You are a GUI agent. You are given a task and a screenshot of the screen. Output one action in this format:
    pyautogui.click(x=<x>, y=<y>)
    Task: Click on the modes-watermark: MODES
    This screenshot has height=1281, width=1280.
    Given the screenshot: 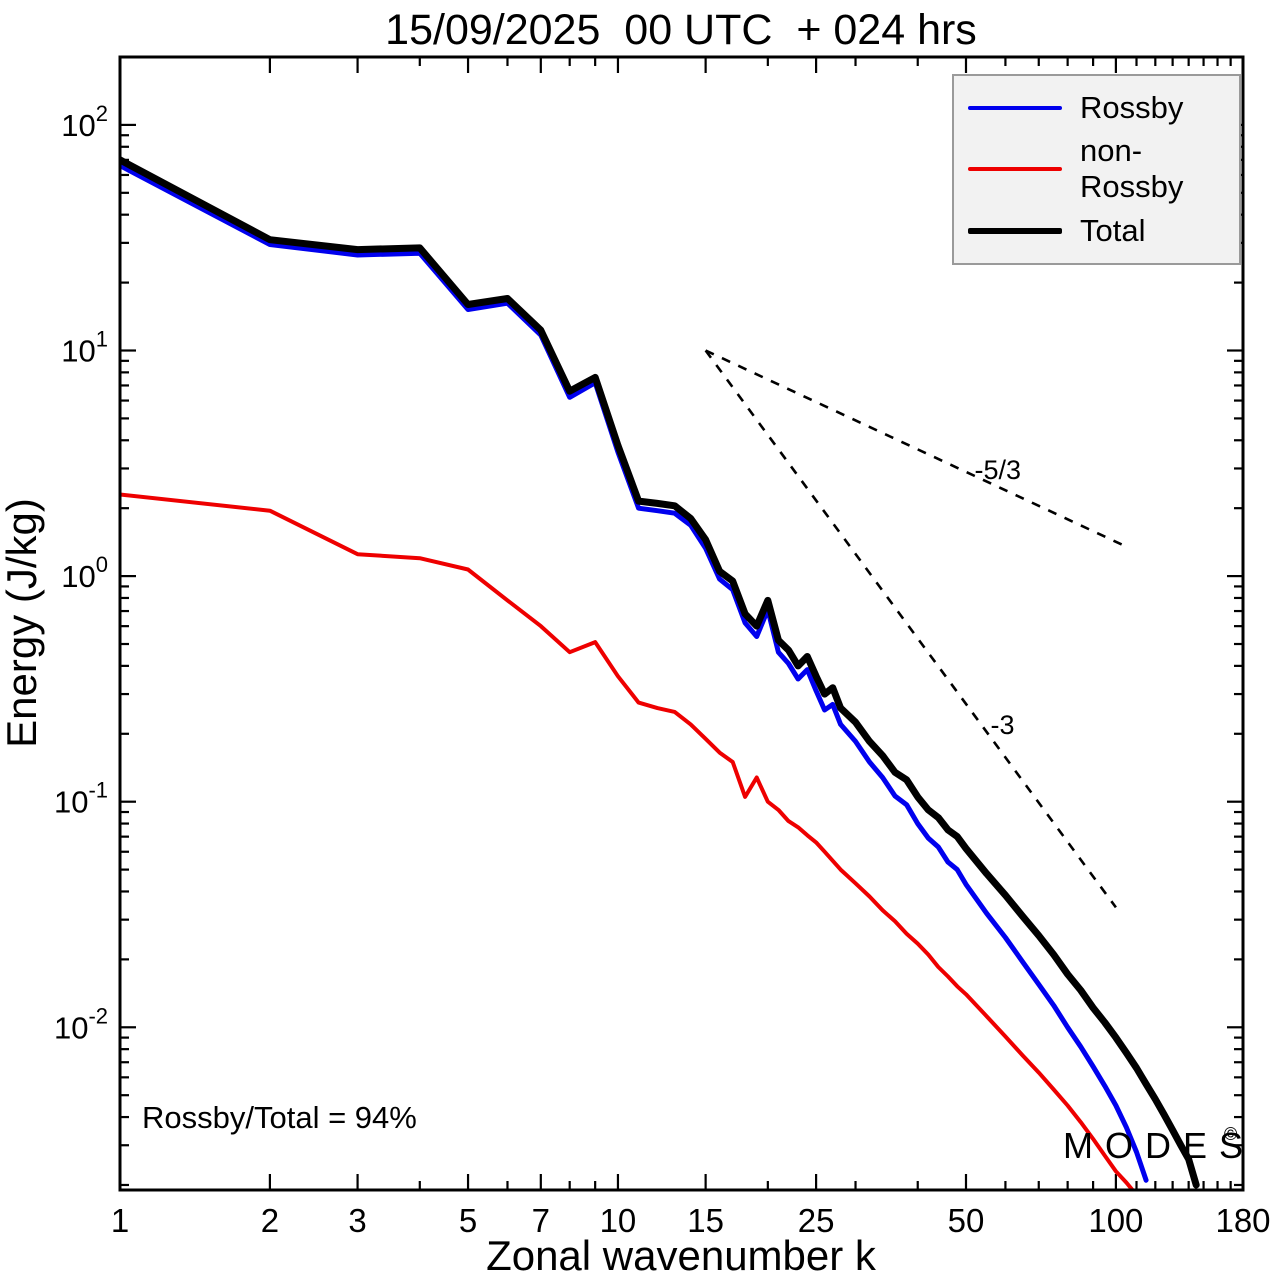 What is the action you would take?
    pyautogui.click(x=1159, y=1145)
    